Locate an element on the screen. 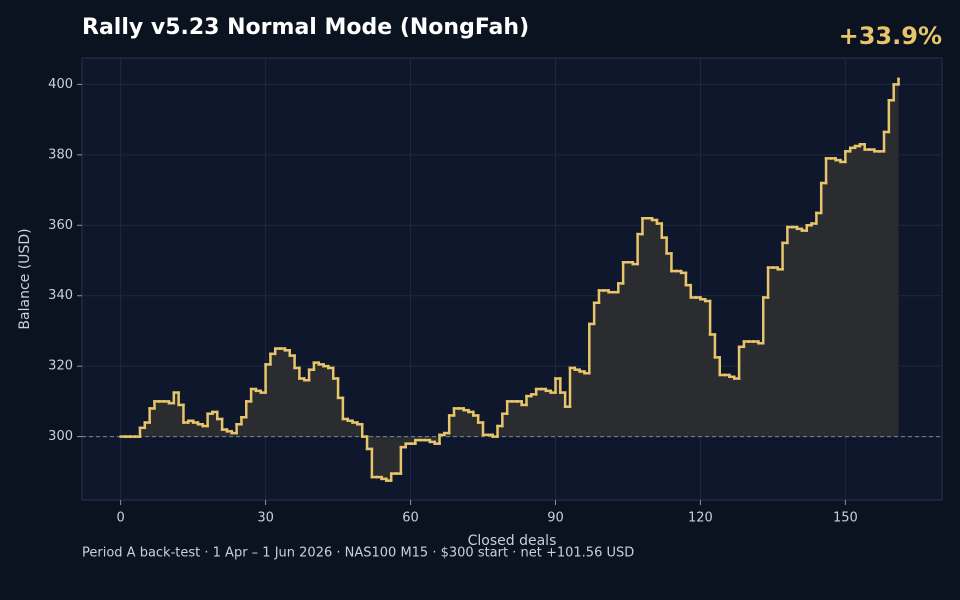 This screenshot has height=600, width=960. x-tick-label: 0 is located at coordinates (121, 518).